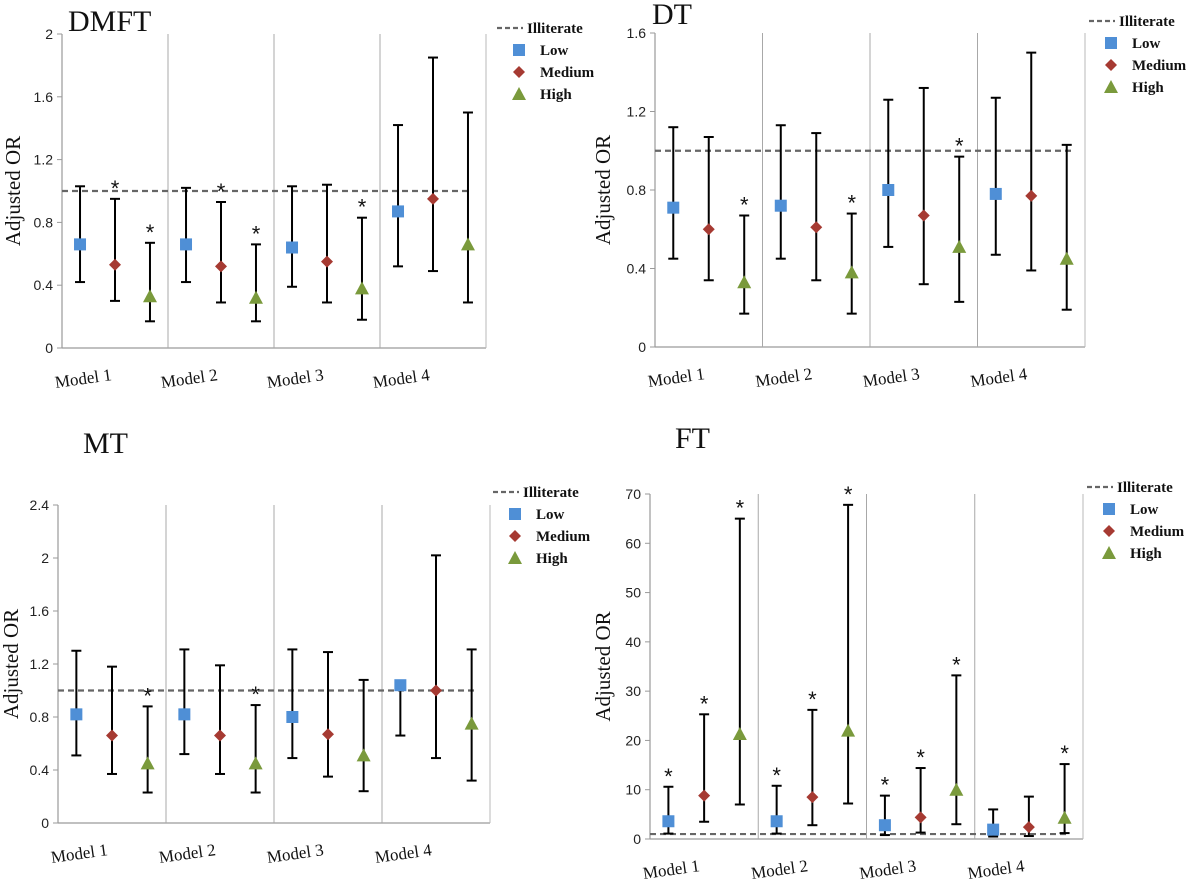 The height and width of the screenshot is (879, 1200). Describe the element at coordinates (633, 691) in the screenshot. I see `y-tick-label: 30` at that location.